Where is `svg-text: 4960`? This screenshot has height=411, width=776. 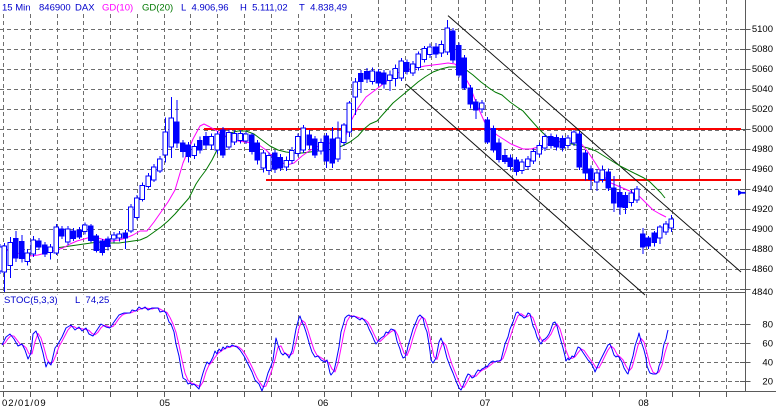 svg-text: 4960 is located at coordinates (762, 169).